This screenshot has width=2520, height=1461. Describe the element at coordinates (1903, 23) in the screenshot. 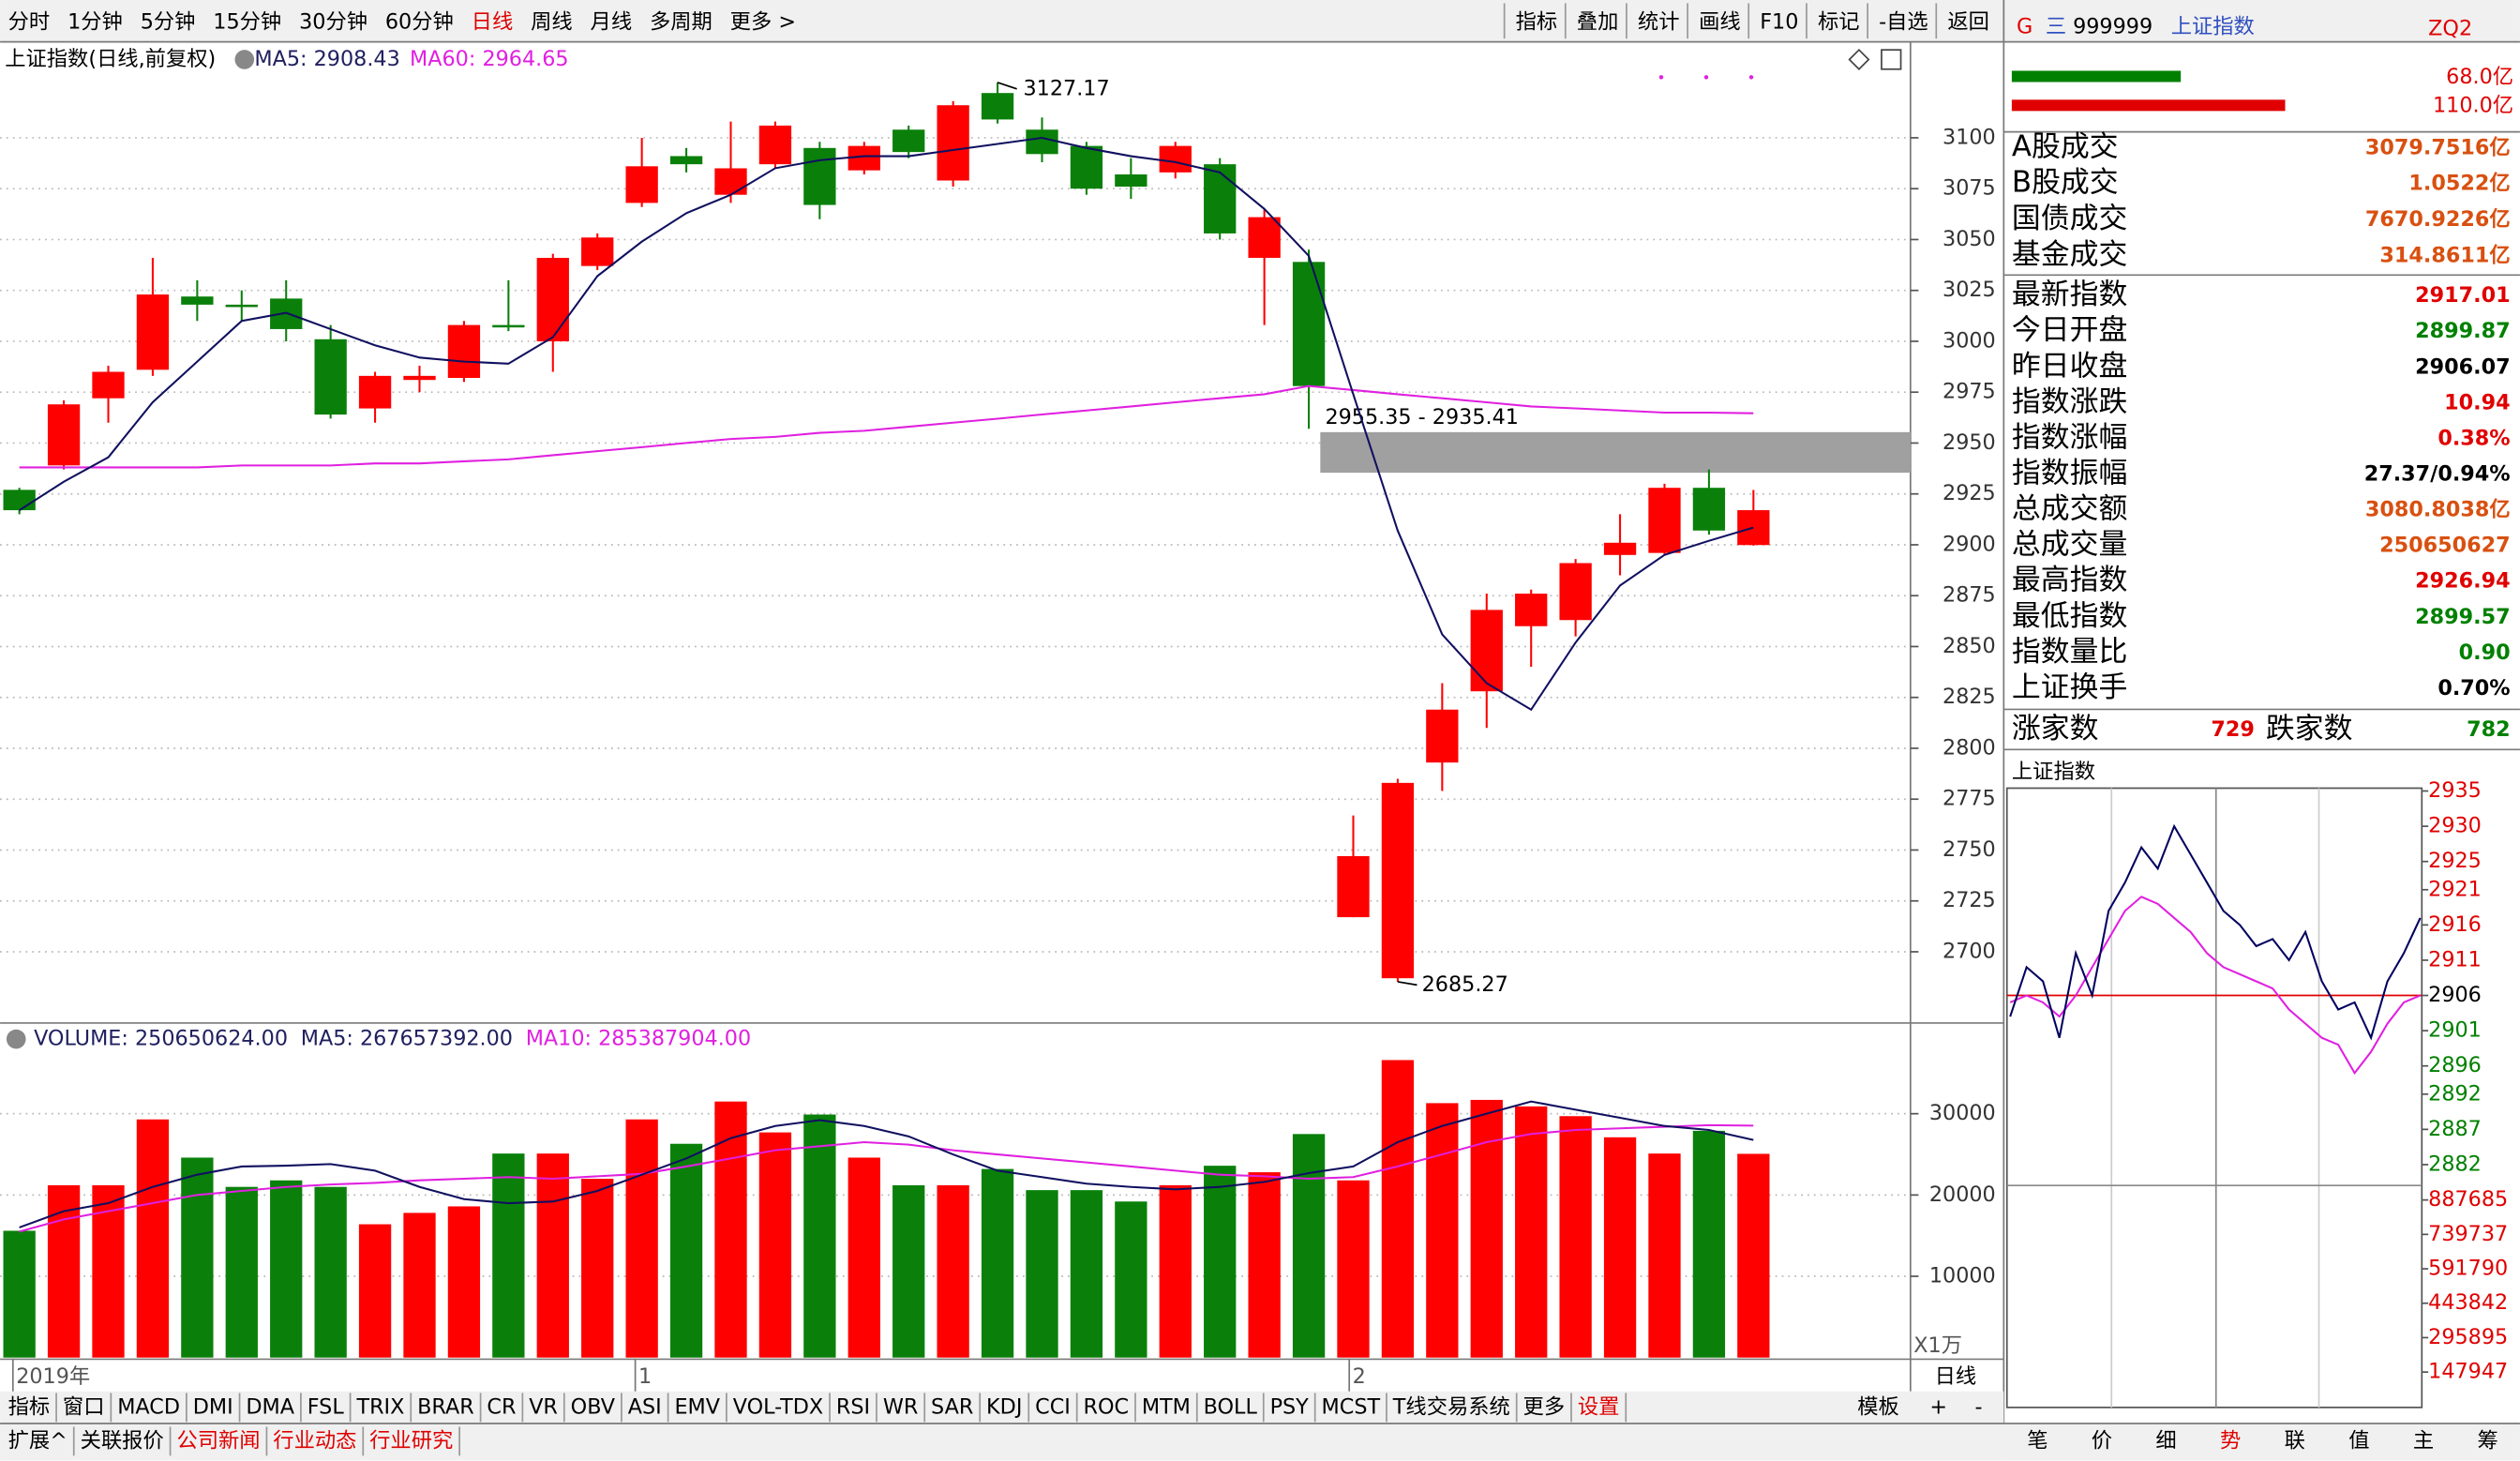

I see `tool-button: -自选` at that location.